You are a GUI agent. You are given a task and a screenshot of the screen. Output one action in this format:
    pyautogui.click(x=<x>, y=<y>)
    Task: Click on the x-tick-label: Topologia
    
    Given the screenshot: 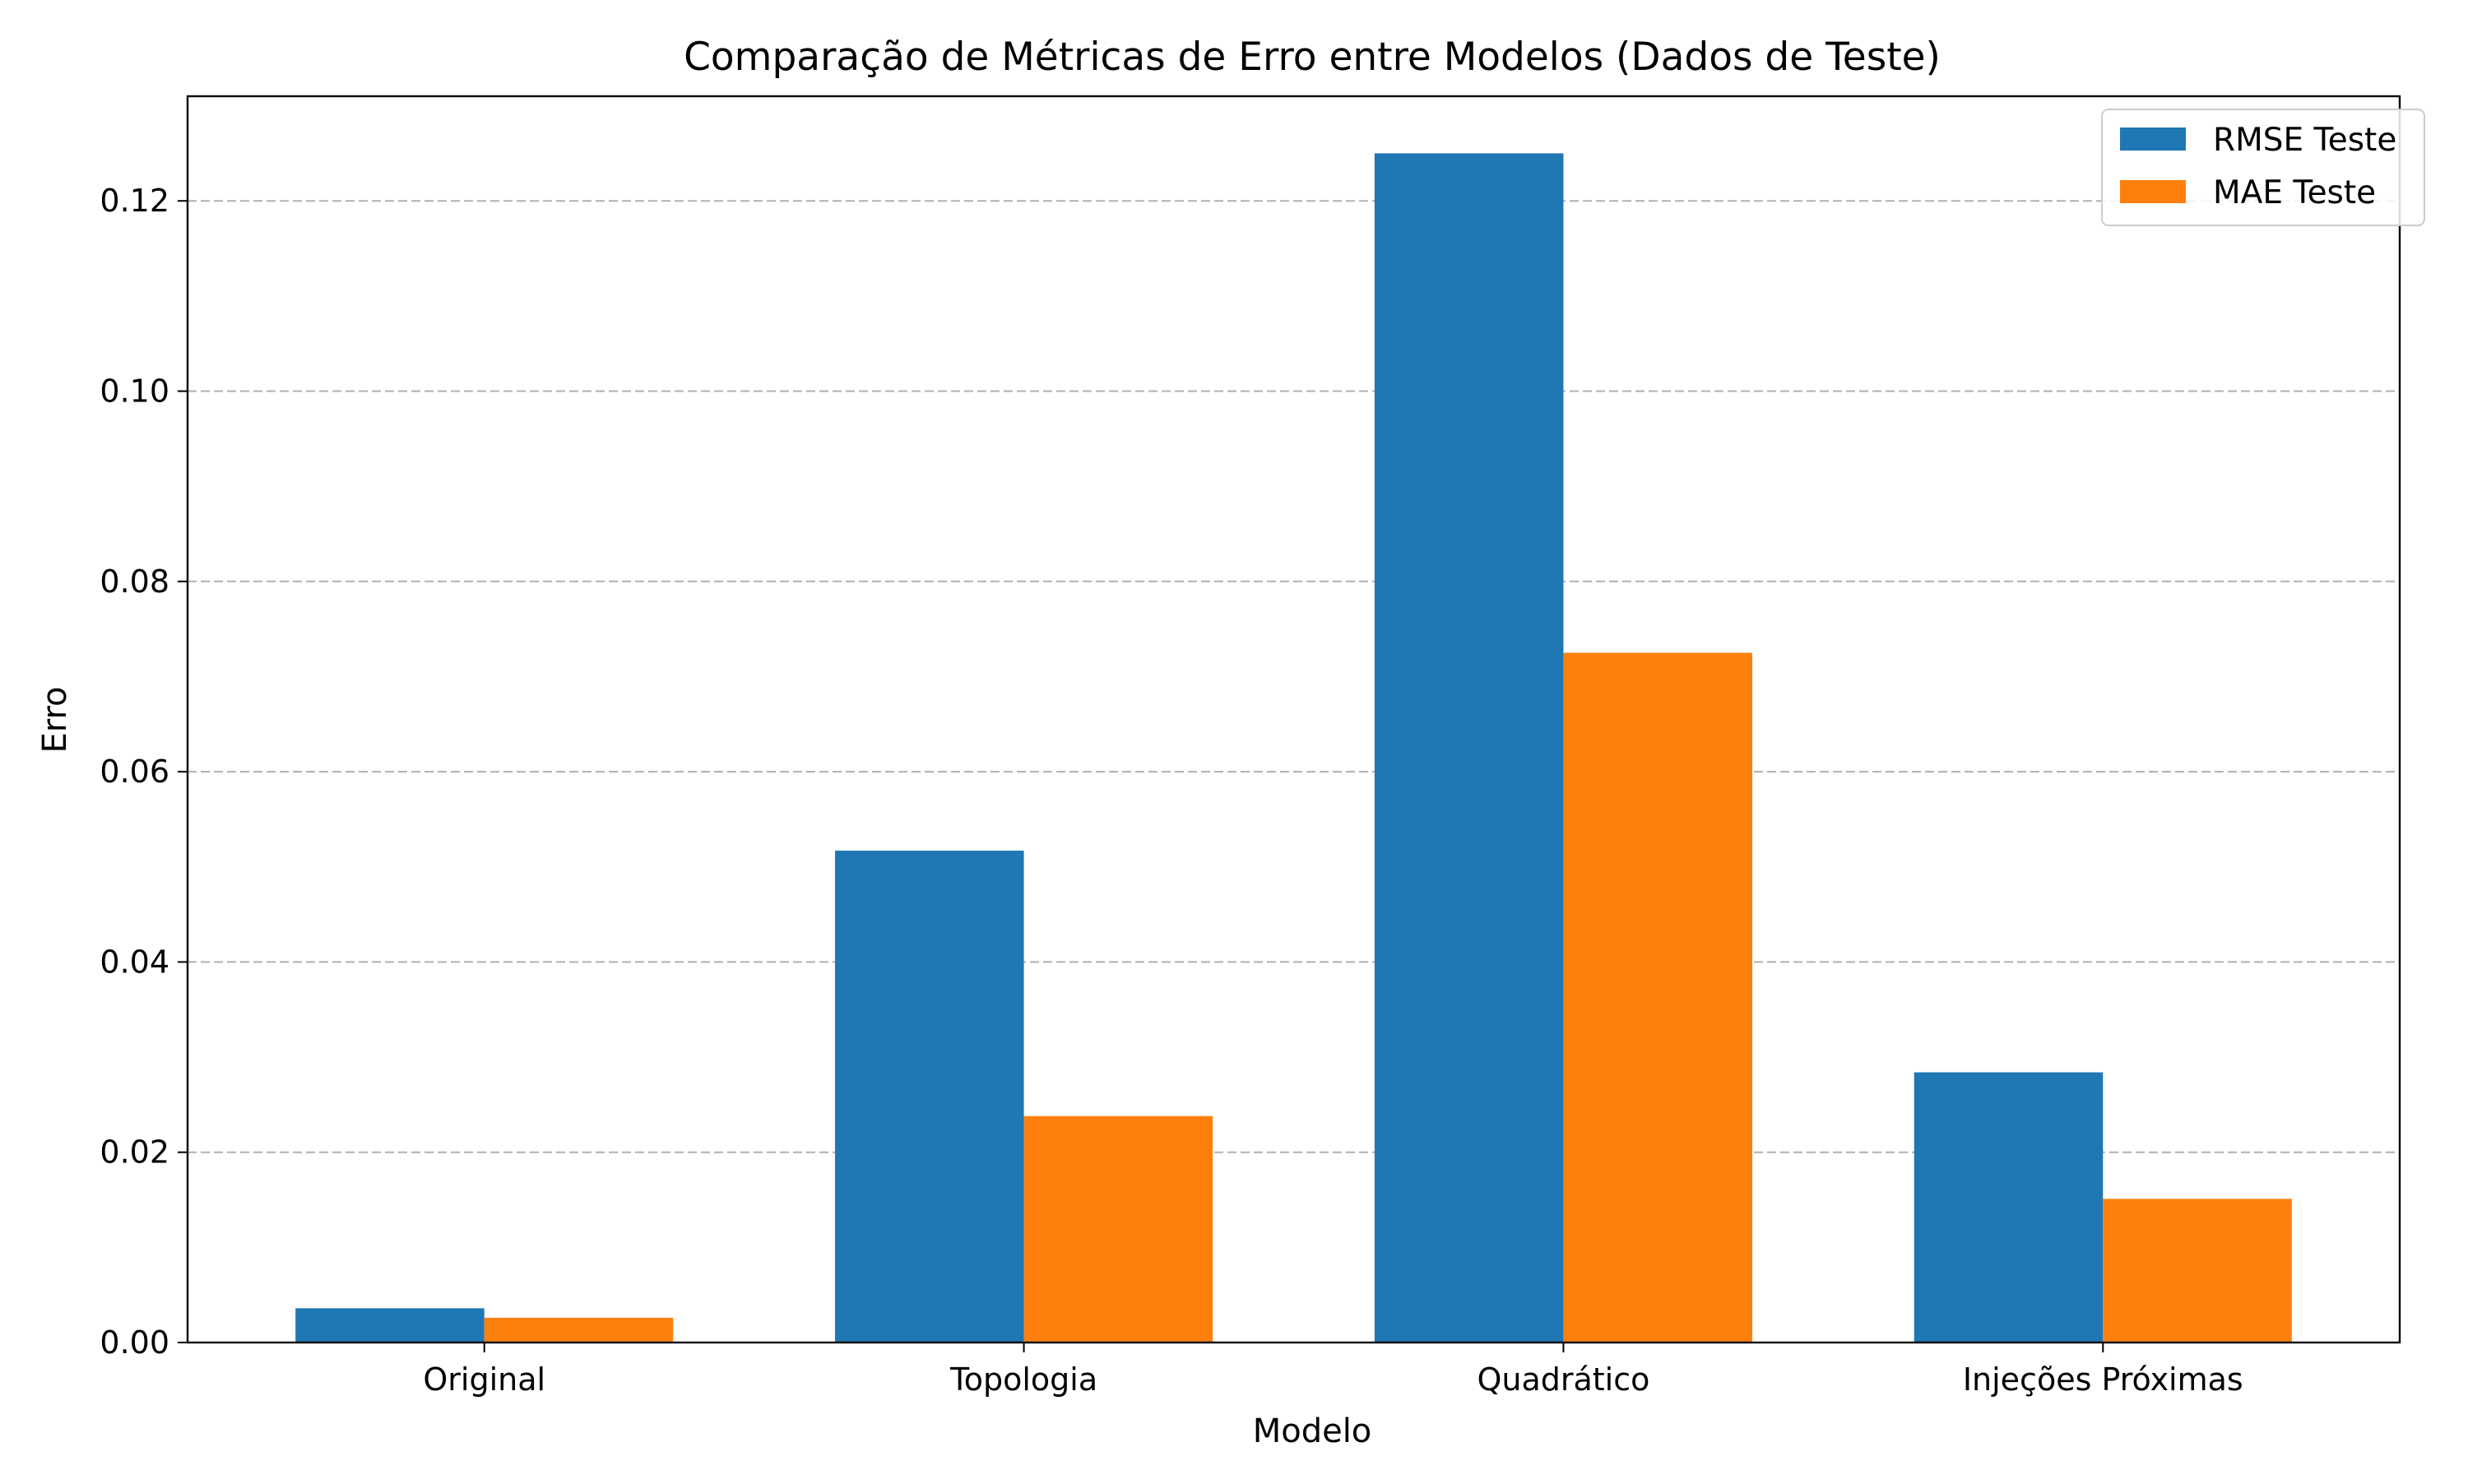 What is the action you would take?
    pyautogui.click(x=1023, y=1379)
    